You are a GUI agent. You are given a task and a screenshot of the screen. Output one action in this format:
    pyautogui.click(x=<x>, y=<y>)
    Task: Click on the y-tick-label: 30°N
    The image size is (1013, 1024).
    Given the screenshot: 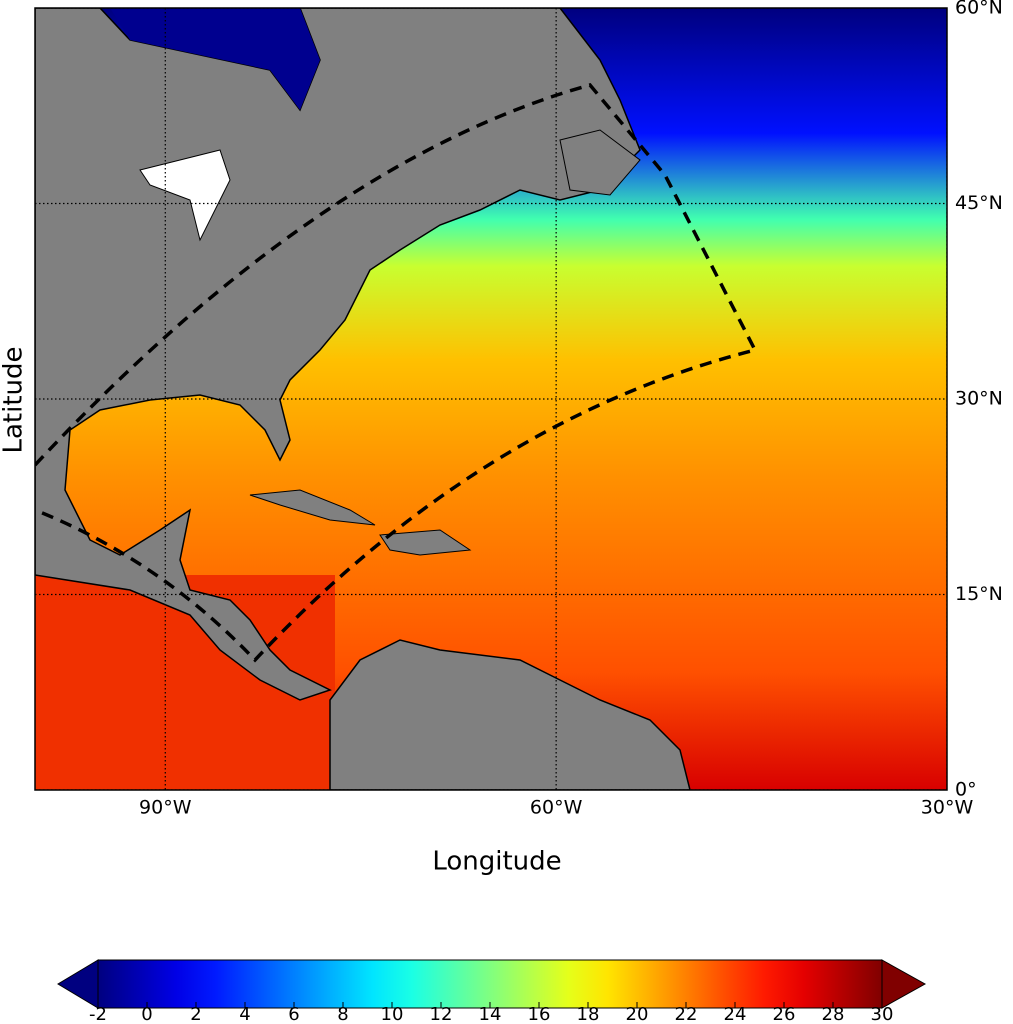 What is the action you would take?
    pyautogui.click(x=979, y=399)
    